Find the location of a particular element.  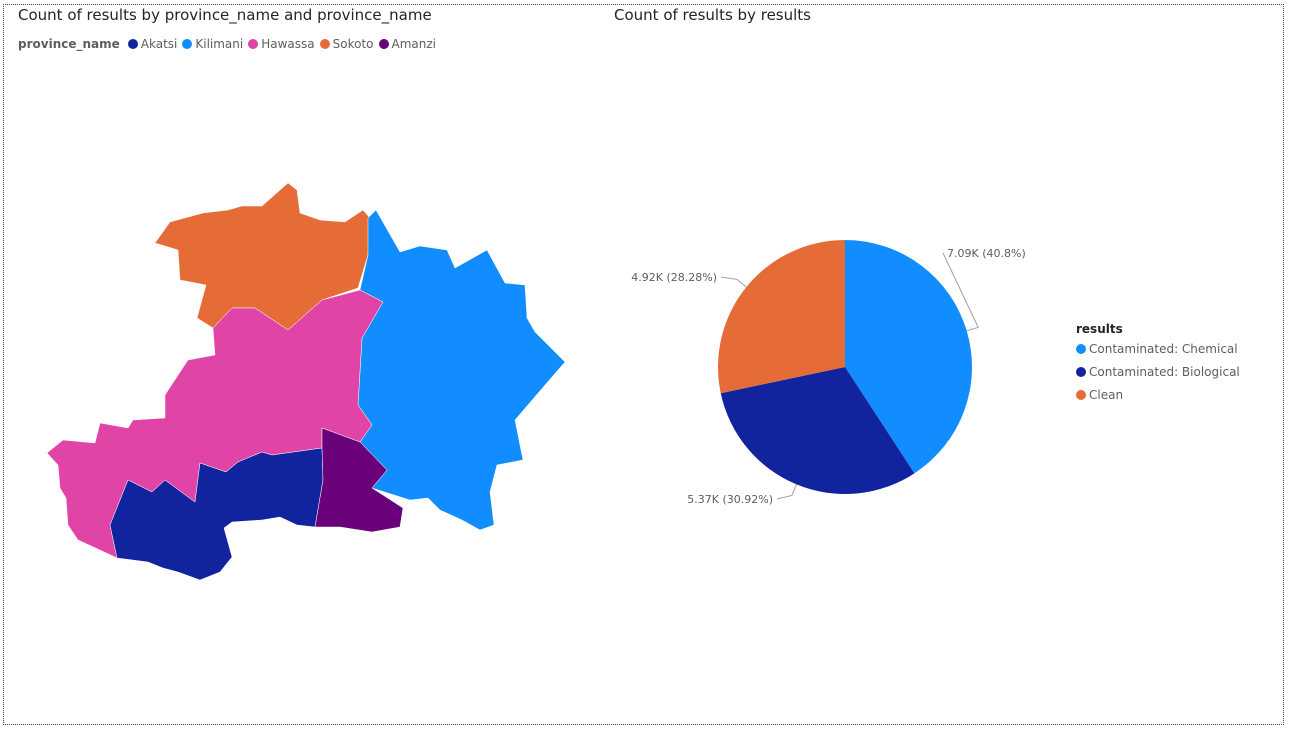

pie-legend-item-chemical: Contaminated: Chemical is located at coordinates (1158, 349).